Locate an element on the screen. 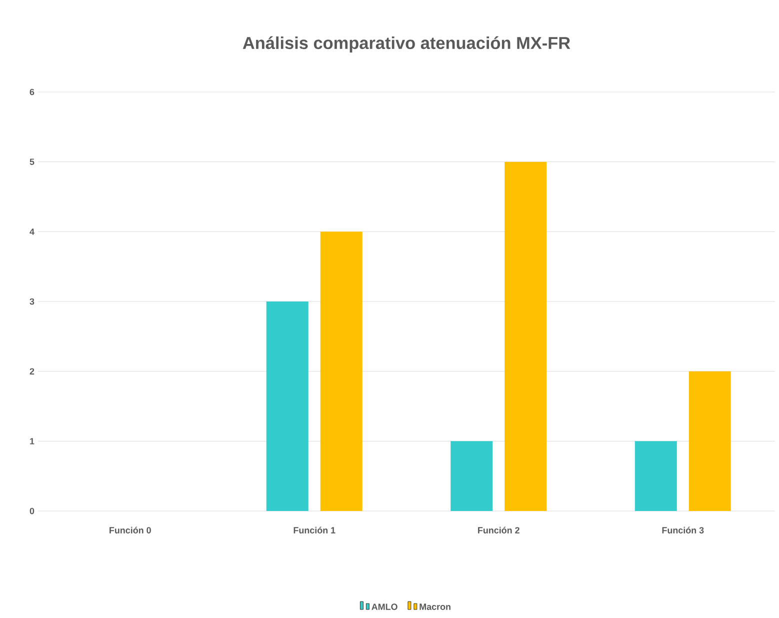  x-tick-label: Función 0 is located at coordinates (130, 530).